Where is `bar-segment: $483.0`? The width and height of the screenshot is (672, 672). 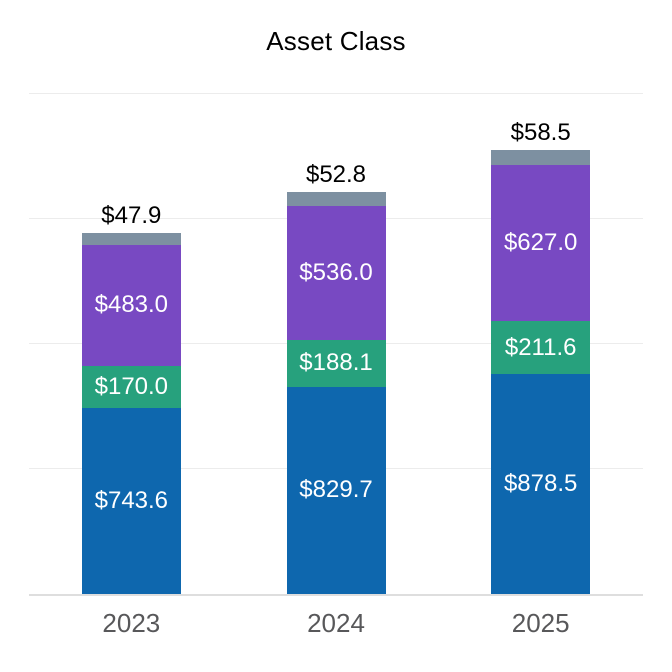 bar-segment: $483.0 is located at coordinates (131, 305).